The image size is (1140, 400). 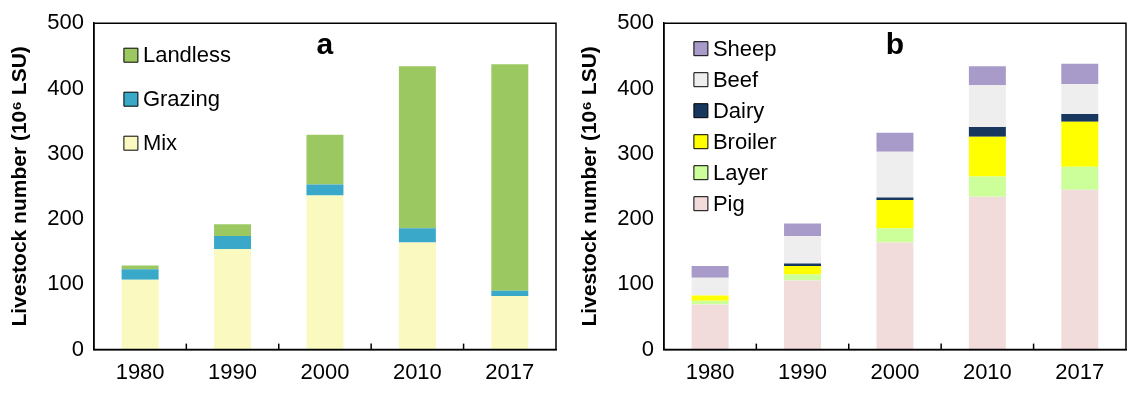 What do you see at coordinates (744, 141) in the screenshot?
I see `legend-label: Broiler` at bounding box center [744, 141].